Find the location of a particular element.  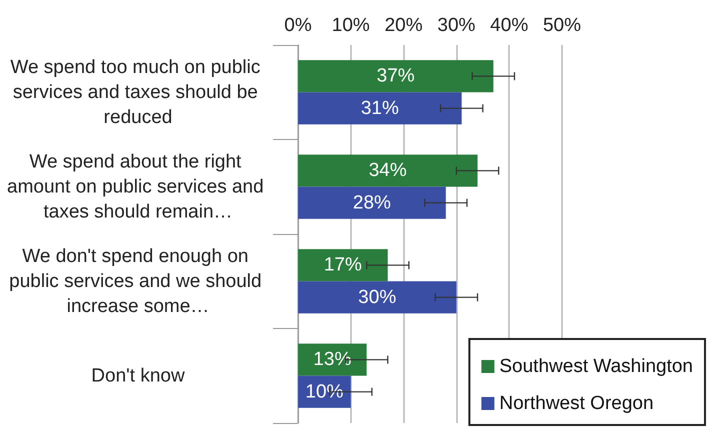

data-label: 34% is located at coordinates (387, 171).